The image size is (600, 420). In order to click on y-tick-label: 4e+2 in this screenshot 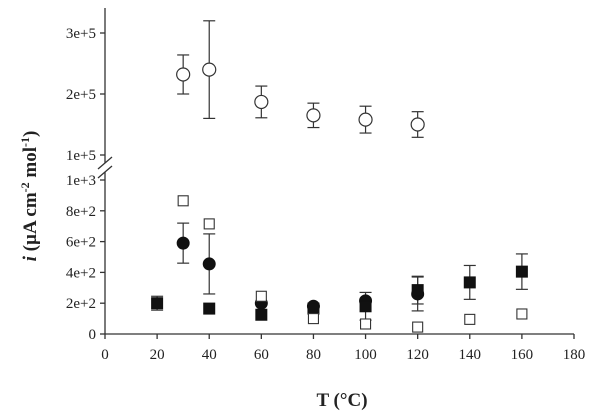, I will do `click(81, 273)`.